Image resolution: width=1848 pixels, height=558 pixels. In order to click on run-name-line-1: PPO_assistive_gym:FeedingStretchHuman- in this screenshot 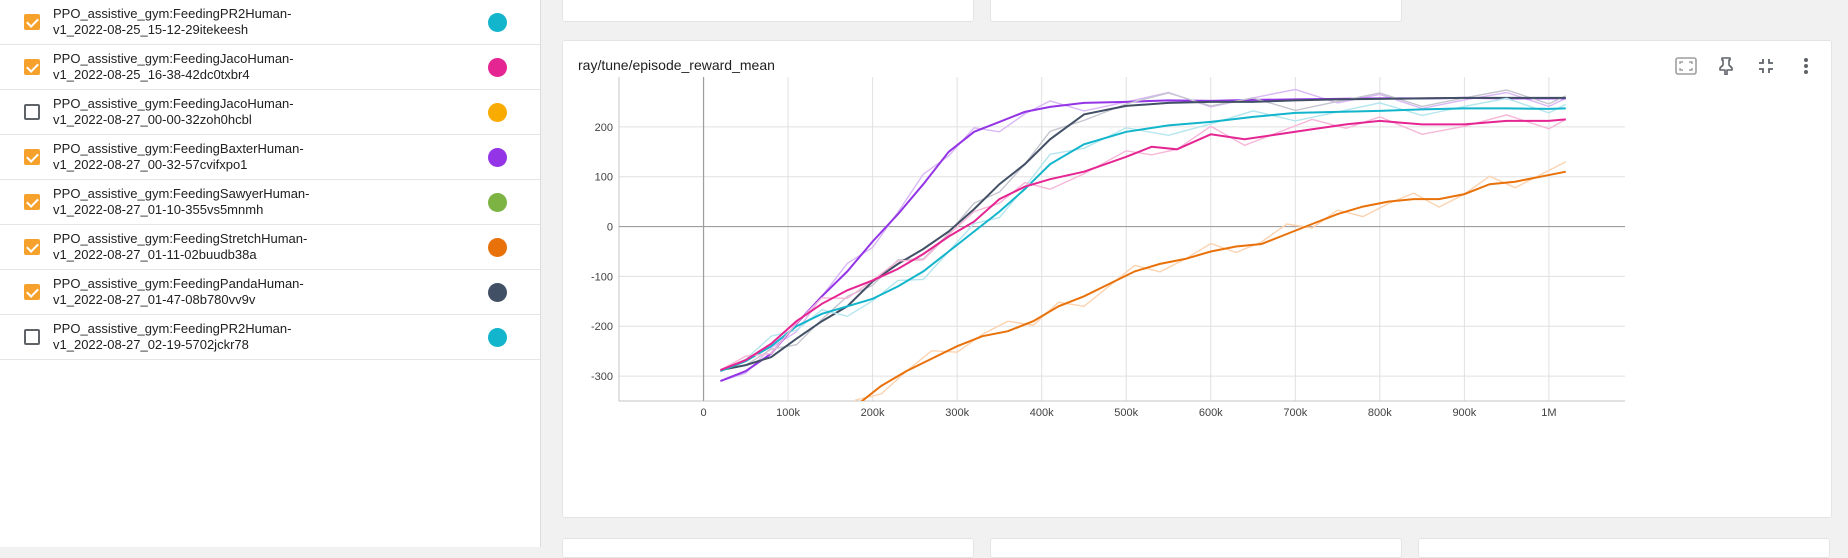, I will do `click(180, 238)`.